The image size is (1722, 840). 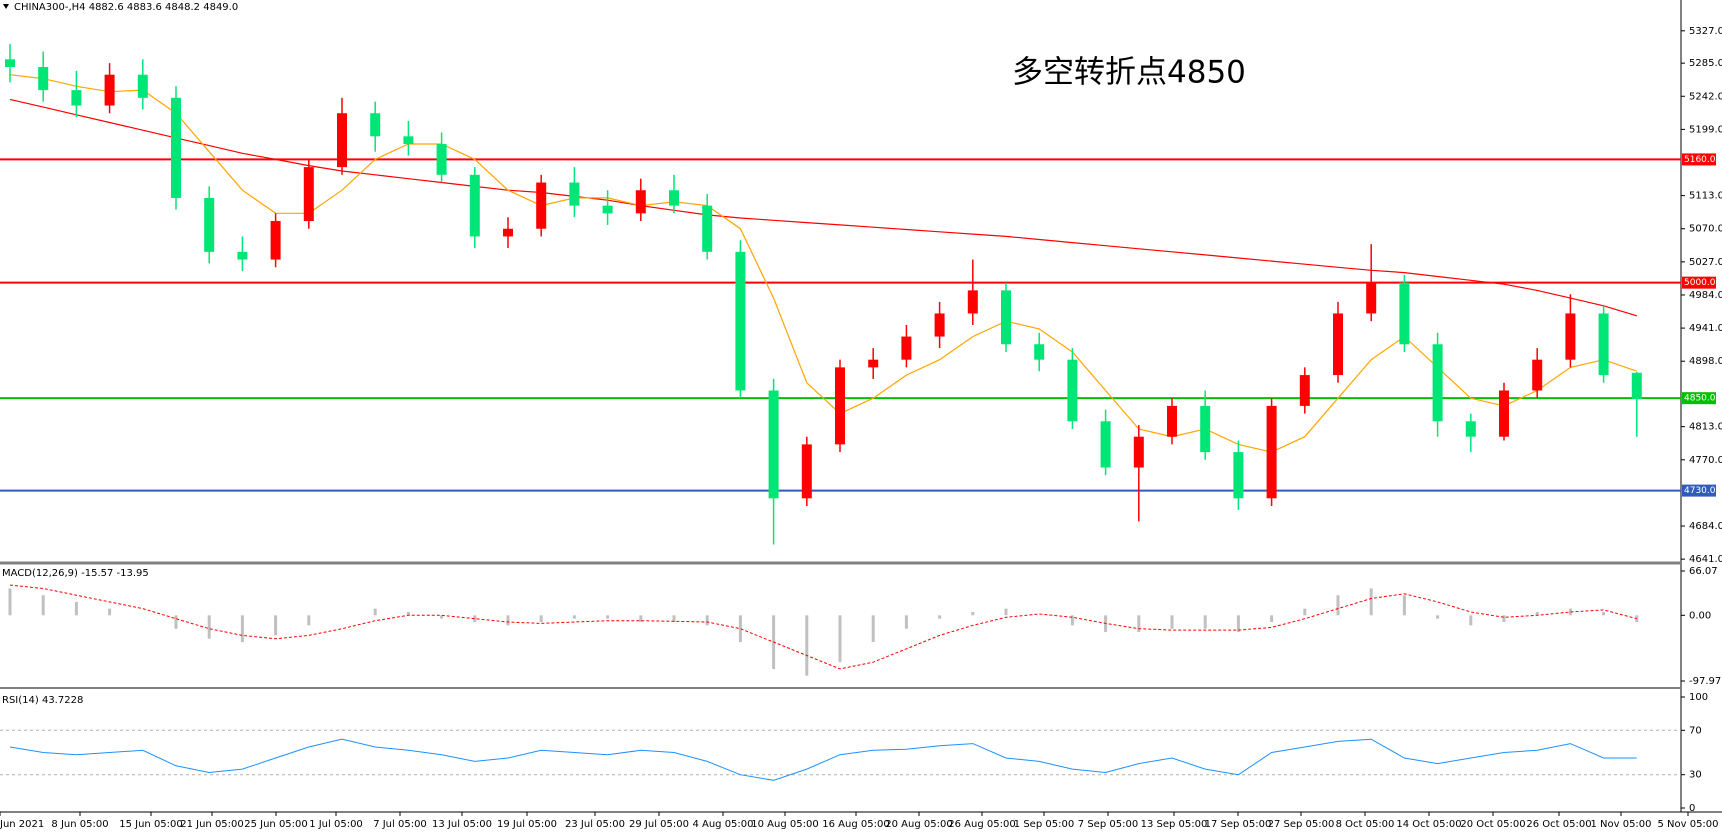 I want to click on rsi-line, so click(x=823, y=759).